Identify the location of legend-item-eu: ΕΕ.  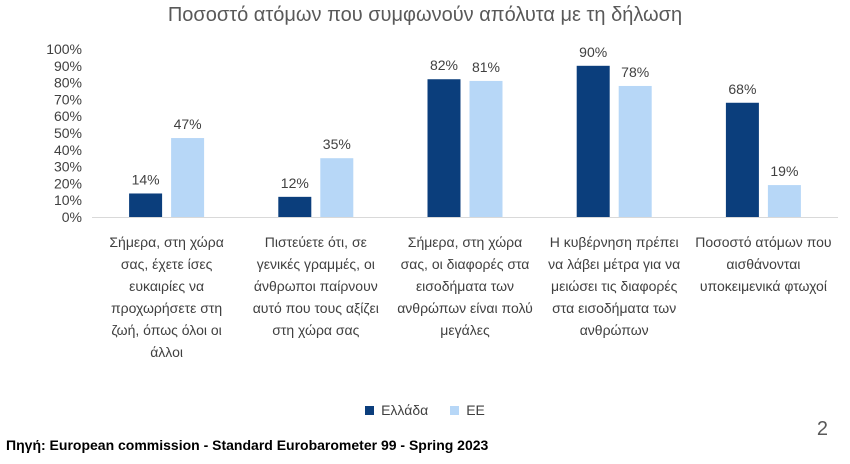
(467, 410).